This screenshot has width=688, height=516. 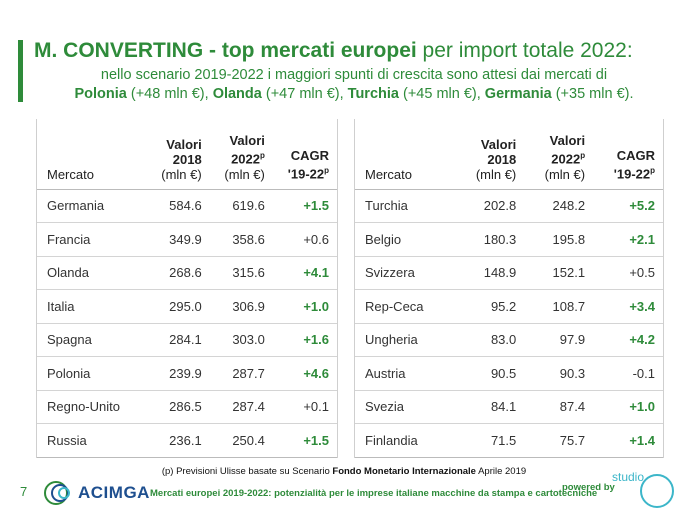 What do you see at coordinates (628, 477) in the screenshot?
I see `studio-logo-text: studio` at bounding box center [628, 477].